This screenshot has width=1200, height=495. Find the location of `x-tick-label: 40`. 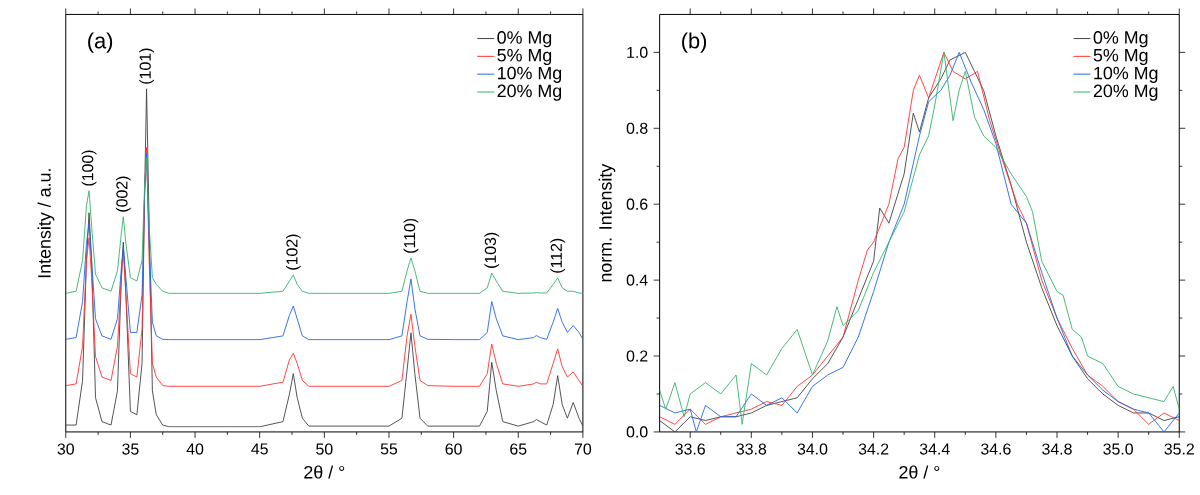

x-tick-label: 40 is located at coordinates (195, 449).